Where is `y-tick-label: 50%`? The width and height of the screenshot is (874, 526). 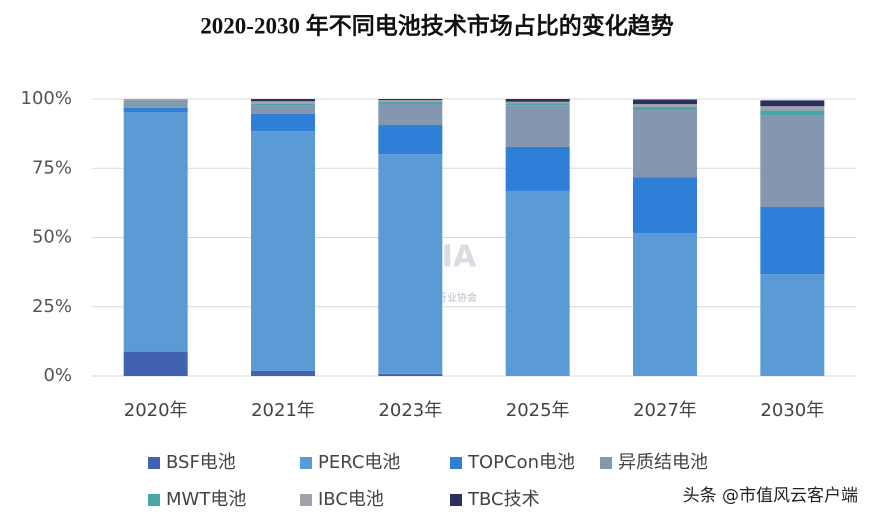 y-tick-label: 50% is located at coordinates (52, 237).